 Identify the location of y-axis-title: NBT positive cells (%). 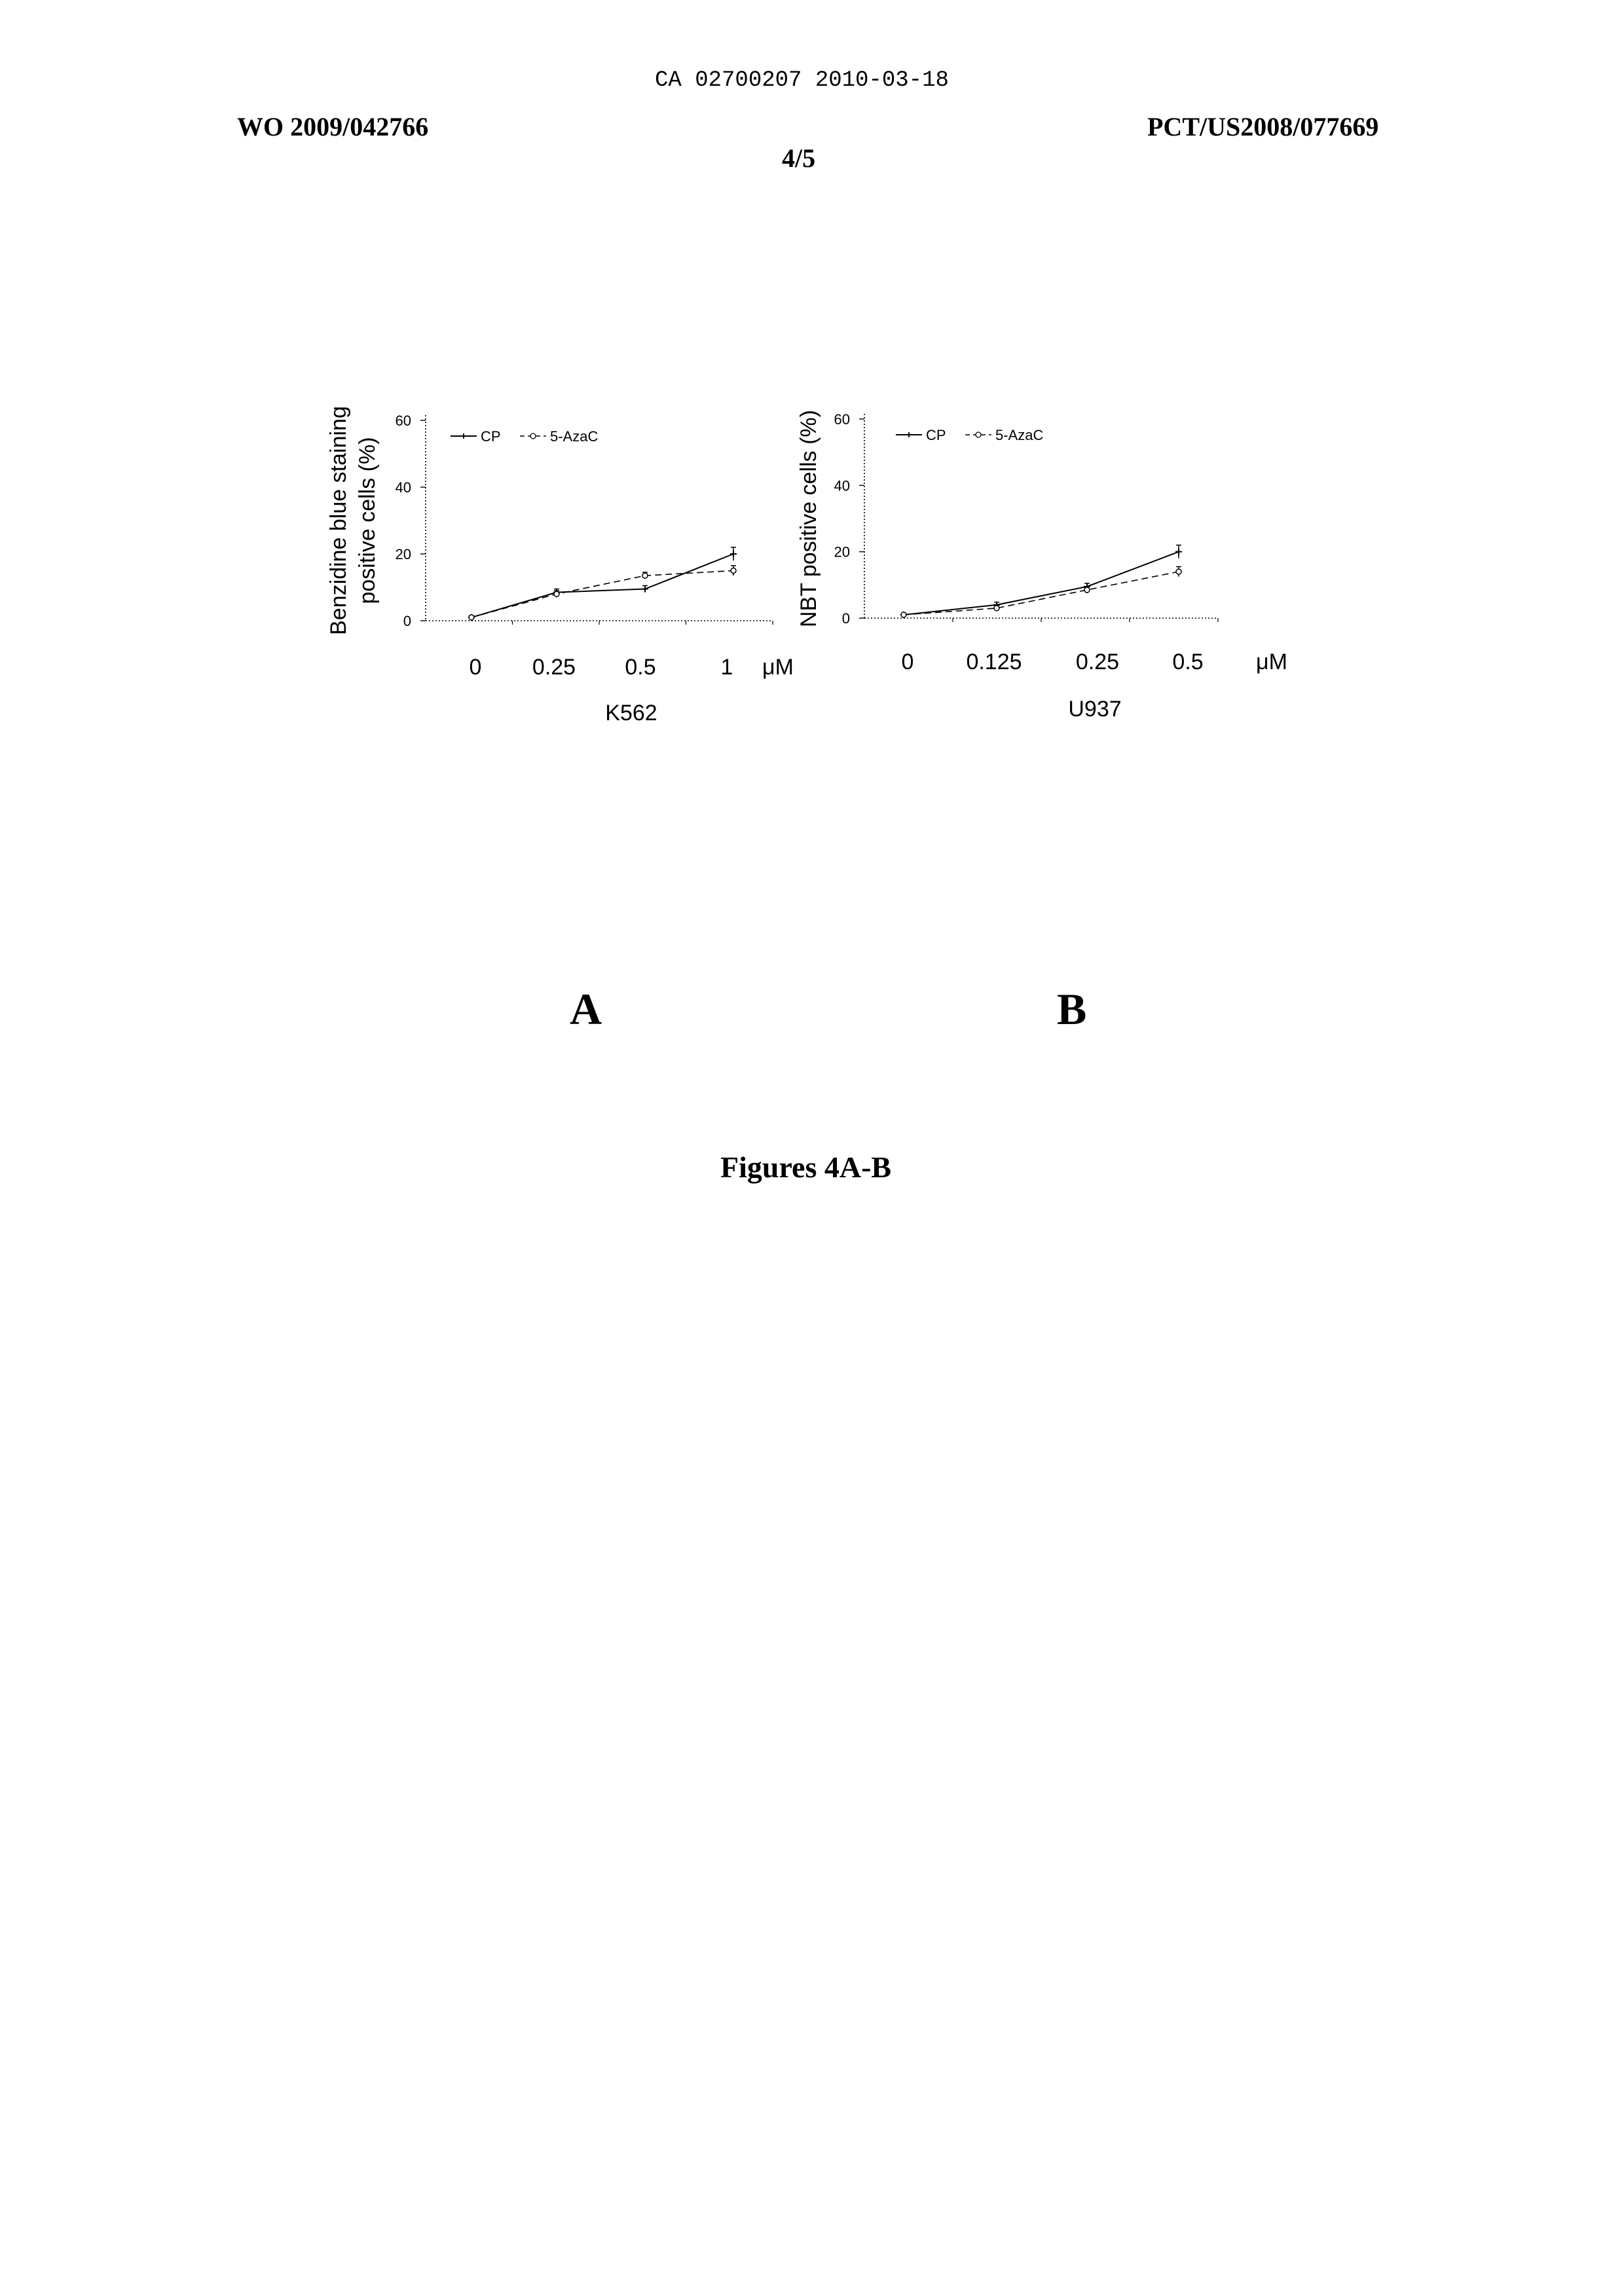
(808, 518).